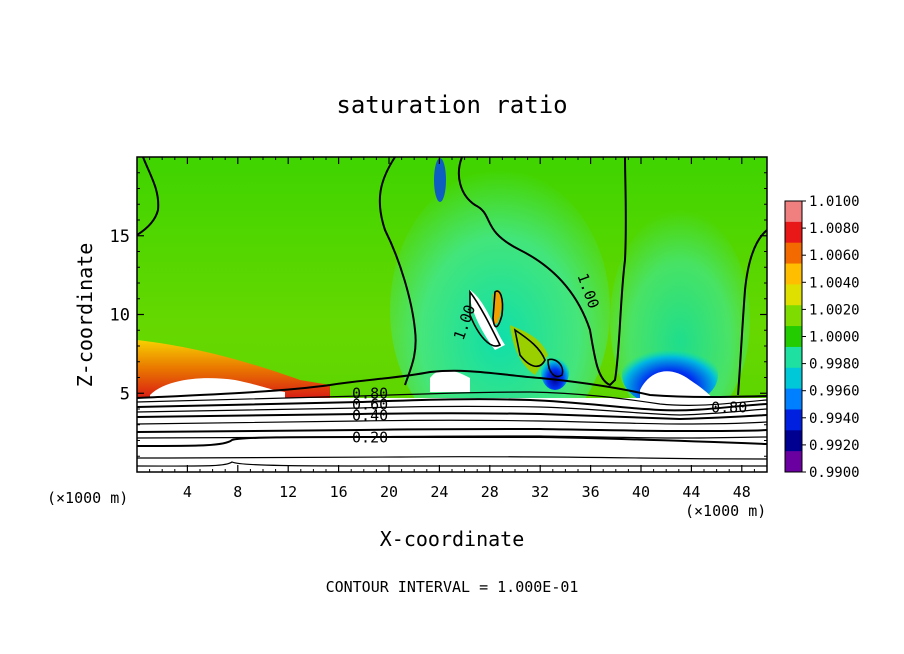  Describe the element at coordinates (288, 492) in the screenshot. I see `x-tick-label: 12` at that location.